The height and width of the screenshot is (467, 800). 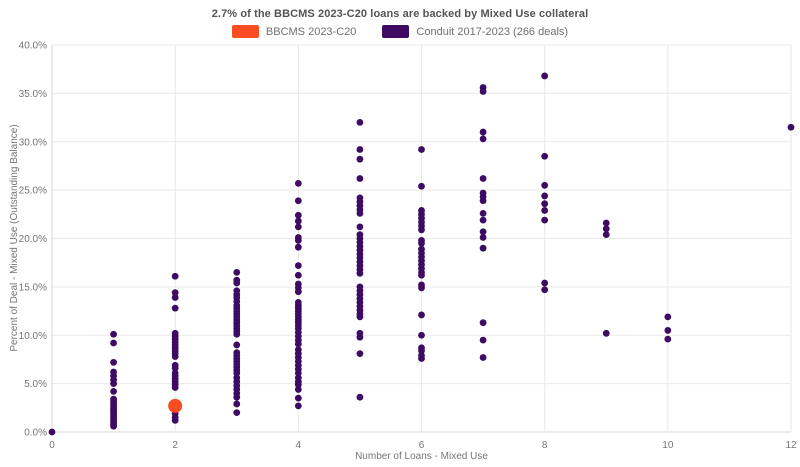 I want to click on y-tick-label: 20.0%, so click(x=33, y=239).